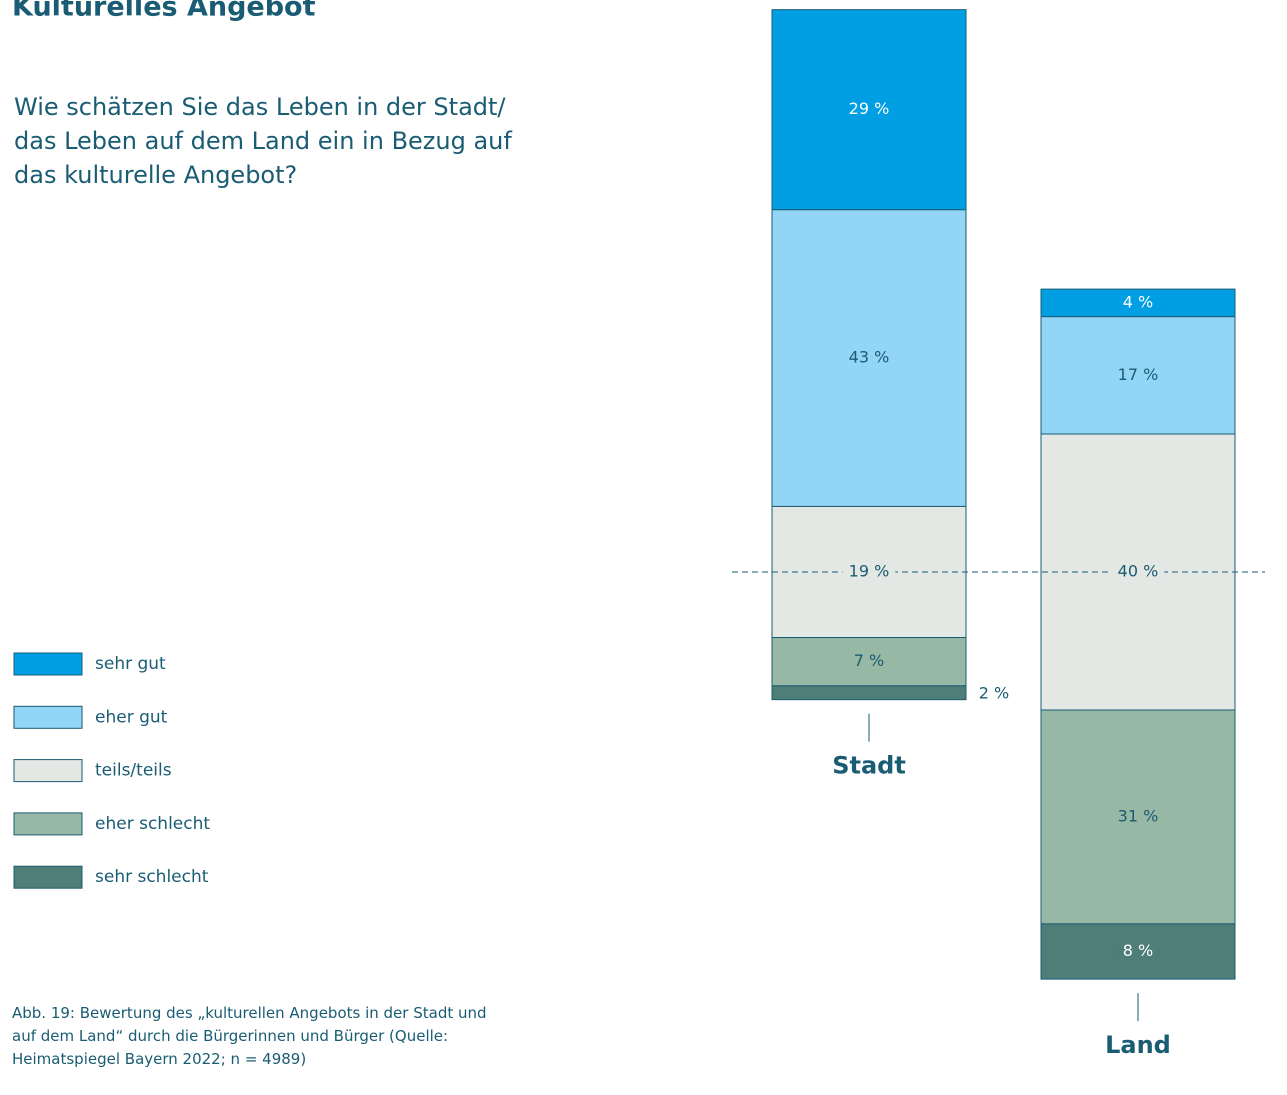  I want to click on value-label: 8 %, so click(1138, 950).